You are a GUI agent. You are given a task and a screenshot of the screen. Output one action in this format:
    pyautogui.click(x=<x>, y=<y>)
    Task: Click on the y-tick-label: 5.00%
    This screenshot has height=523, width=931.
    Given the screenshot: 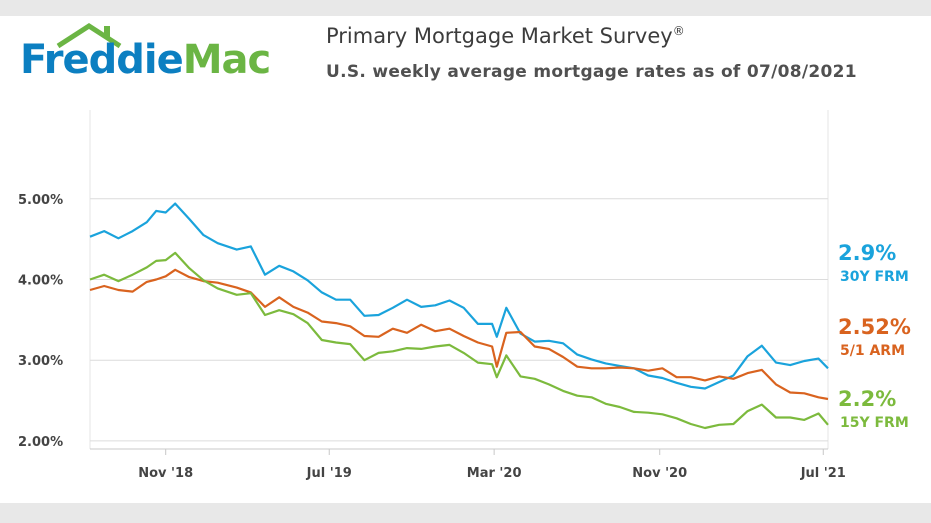 What is the action you would take?
    pyautogui.click(x=40, y=200)
    